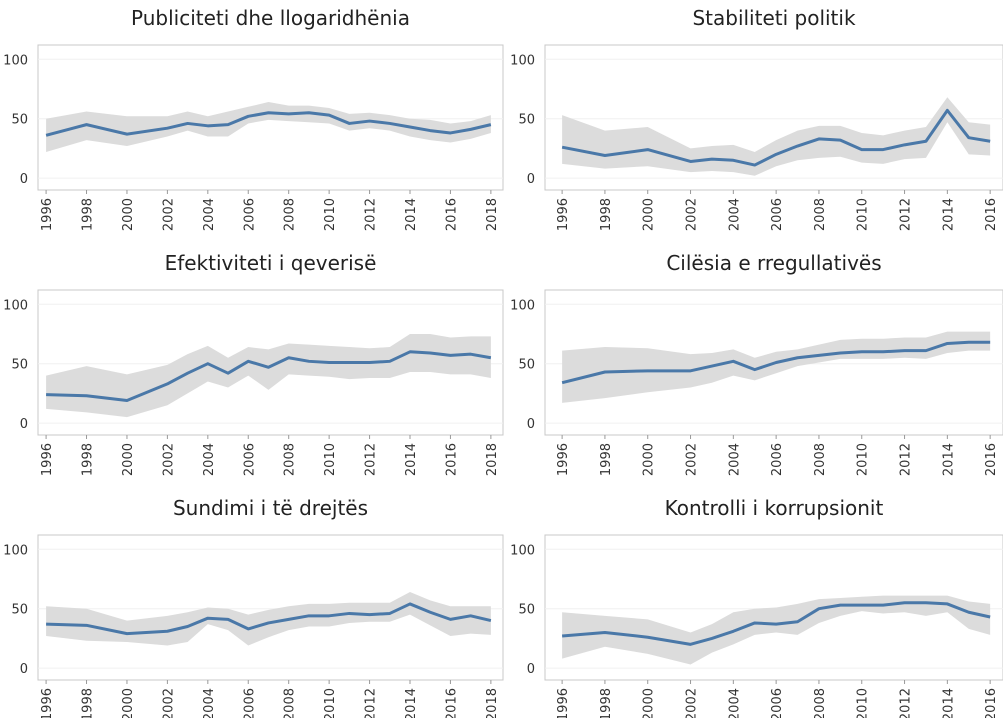  What do you see at coordinates (773, 263) in the screenshot?
I see `panel-title: Cilësia e rregullativës` at bounding box center [773, 263].